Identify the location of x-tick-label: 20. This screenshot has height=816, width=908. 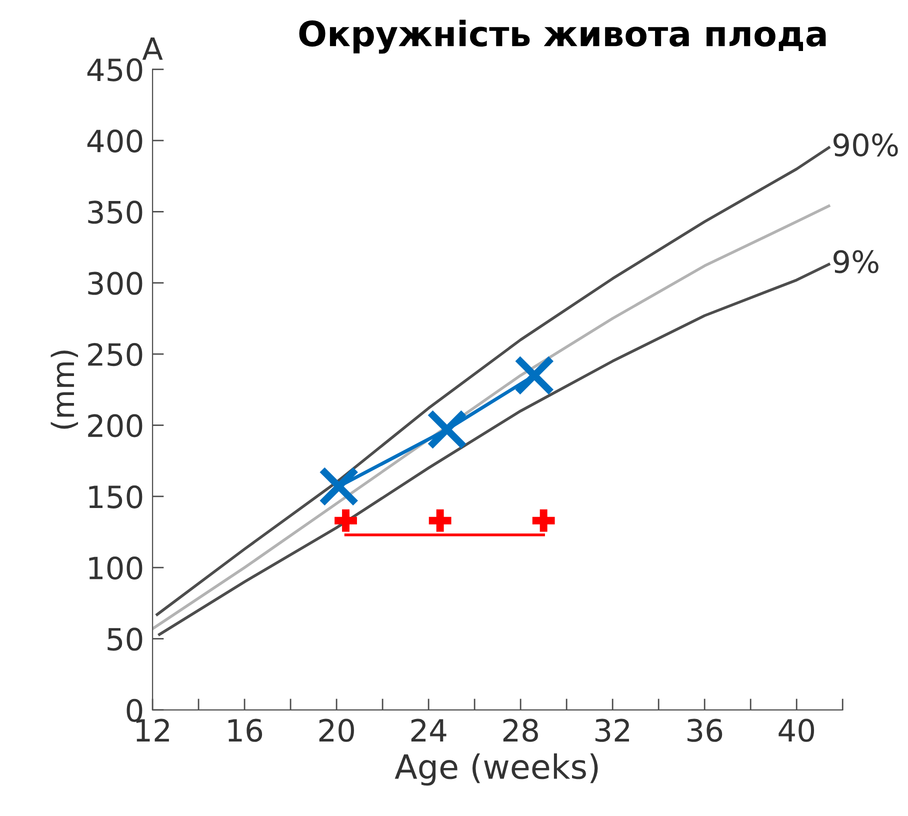
(336, 730).